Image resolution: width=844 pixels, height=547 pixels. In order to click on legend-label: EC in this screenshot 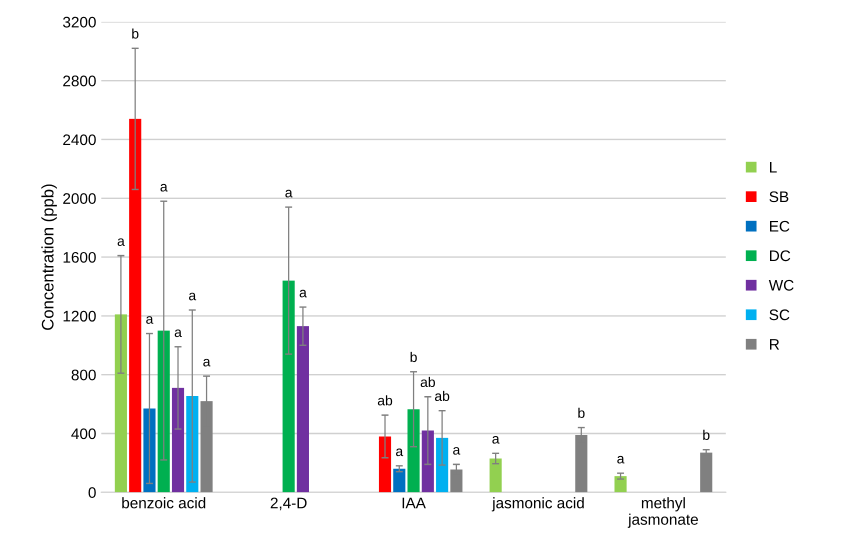, I will do `click(780, 226)`.